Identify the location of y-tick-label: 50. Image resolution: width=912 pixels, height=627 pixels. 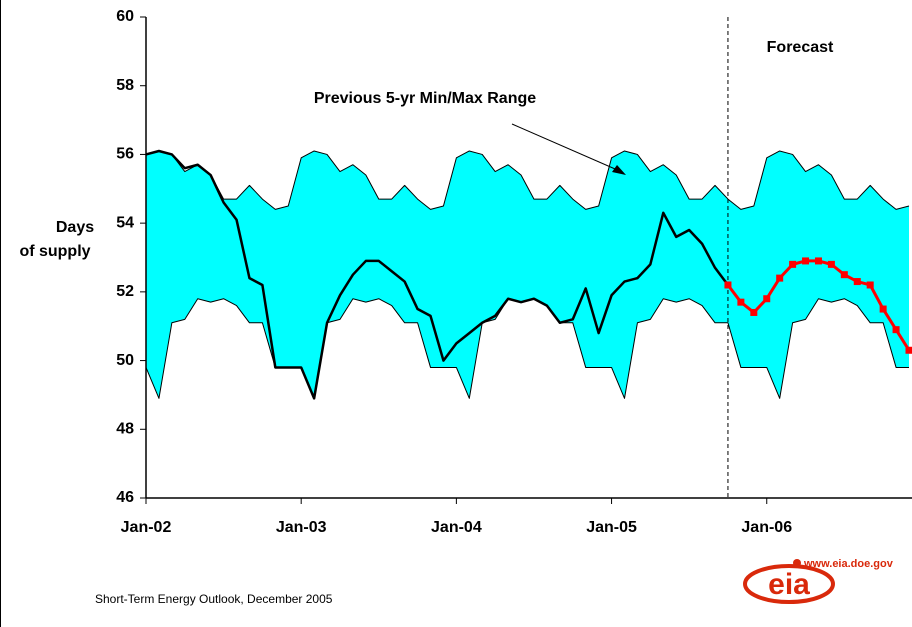
(125, 360).